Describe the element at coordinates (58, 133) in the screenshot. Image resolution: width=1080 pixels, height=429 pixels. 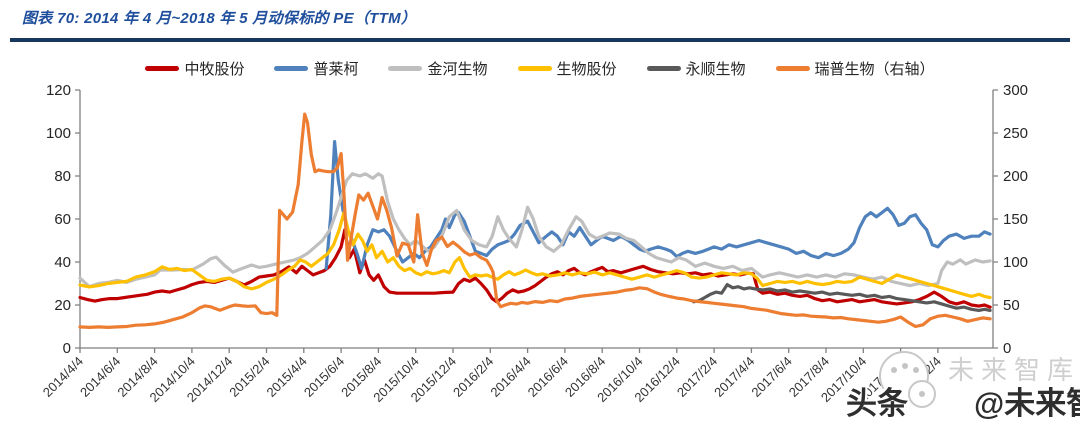
I see `left-axis-label-100: 100` at that location.